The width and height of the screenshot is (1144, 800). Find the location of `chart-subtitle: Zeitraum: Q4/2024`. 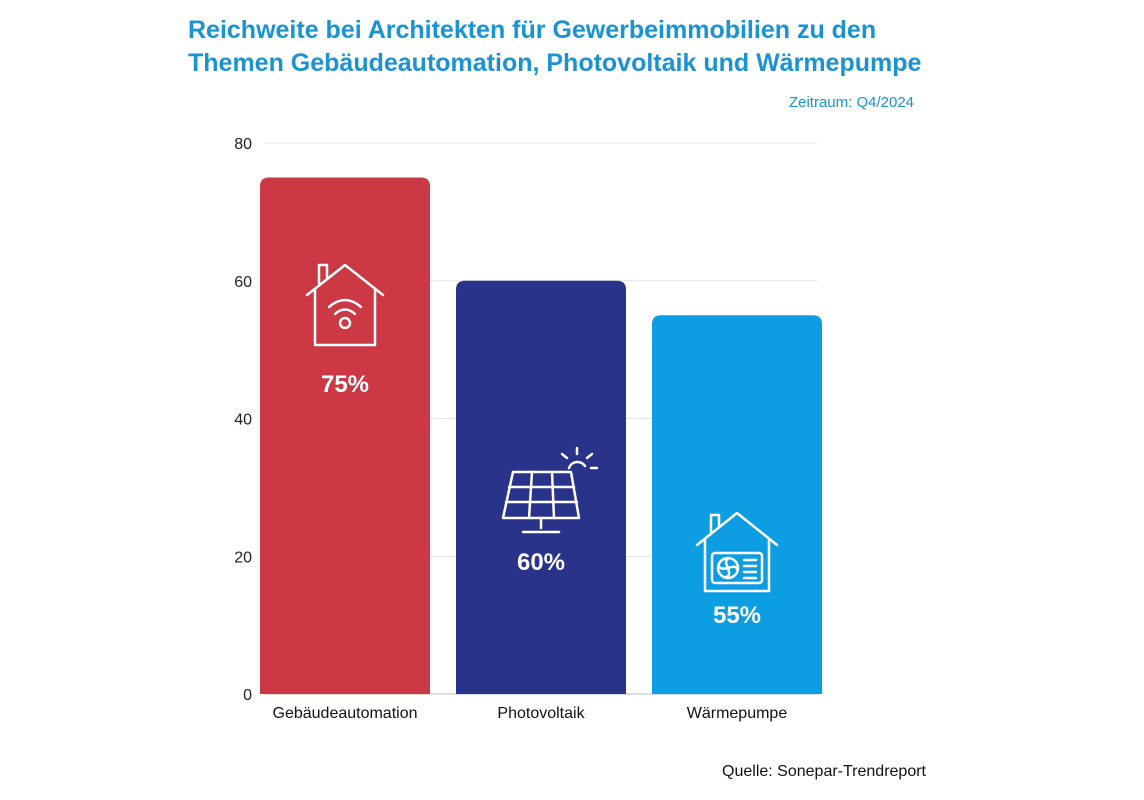

chart-subtitle: Zeitraum: Q4/2024 is located at coordinates (851, 102).